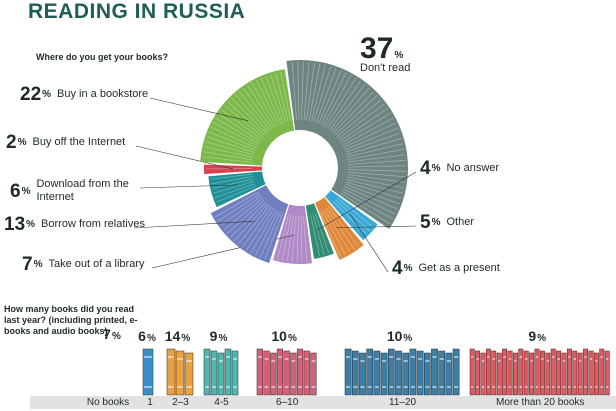  I want to click on value-label: 6%, so click(150, 337).